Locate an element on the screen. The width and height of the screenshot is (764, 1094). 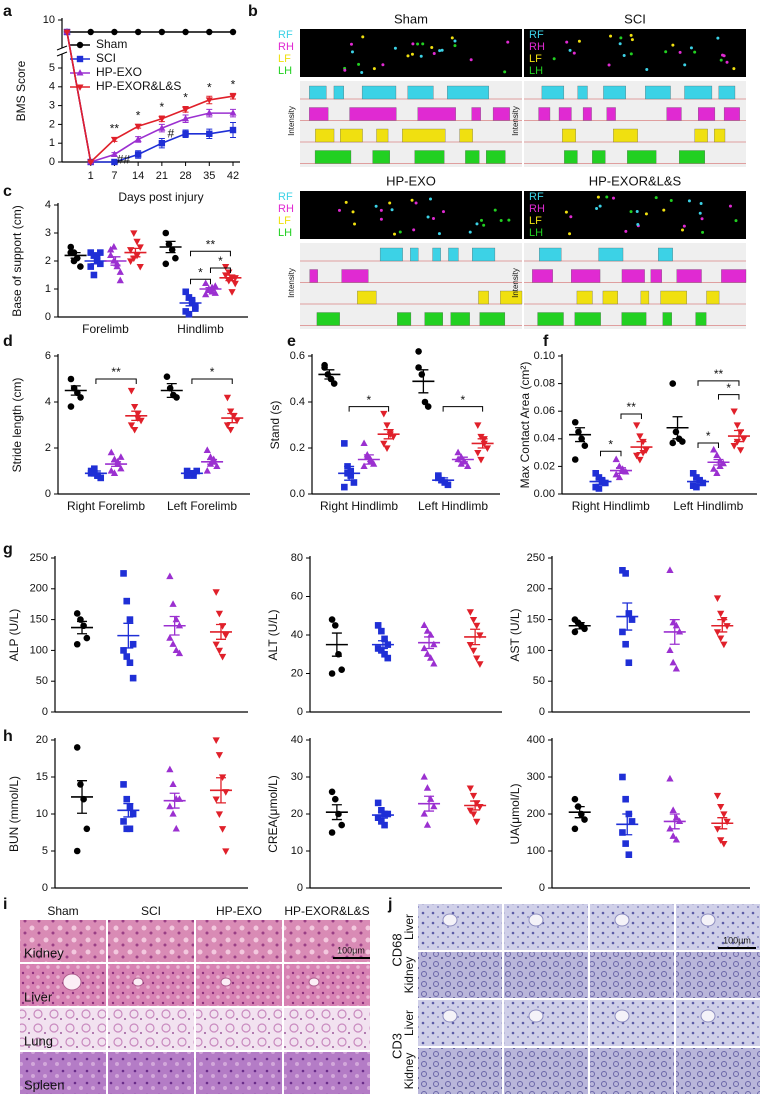
y-axis-label: ALP (U/L) is located at coordinates (14, 635).